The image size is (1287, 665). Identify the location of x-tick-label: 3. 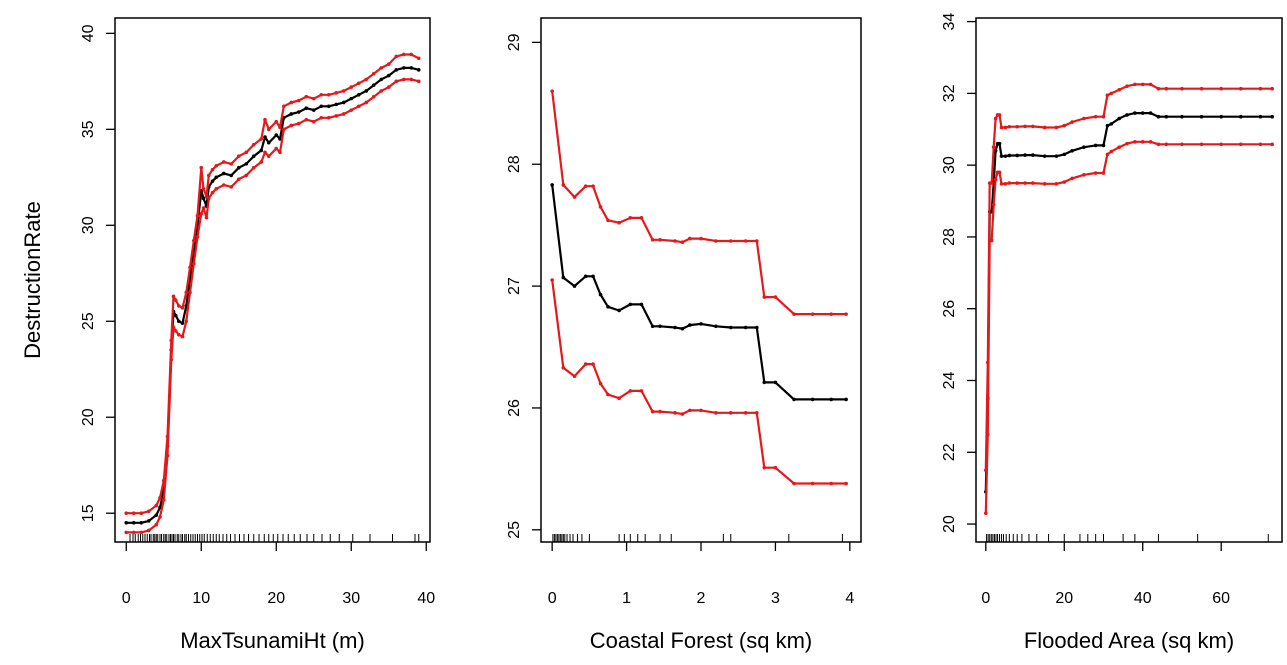
(775, 598).